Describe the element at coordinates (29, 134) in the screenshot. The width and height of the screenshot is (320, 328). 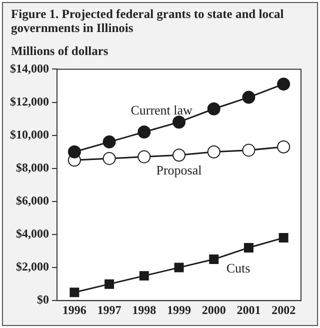
I see `y-tick-label: $10,000` at that location.